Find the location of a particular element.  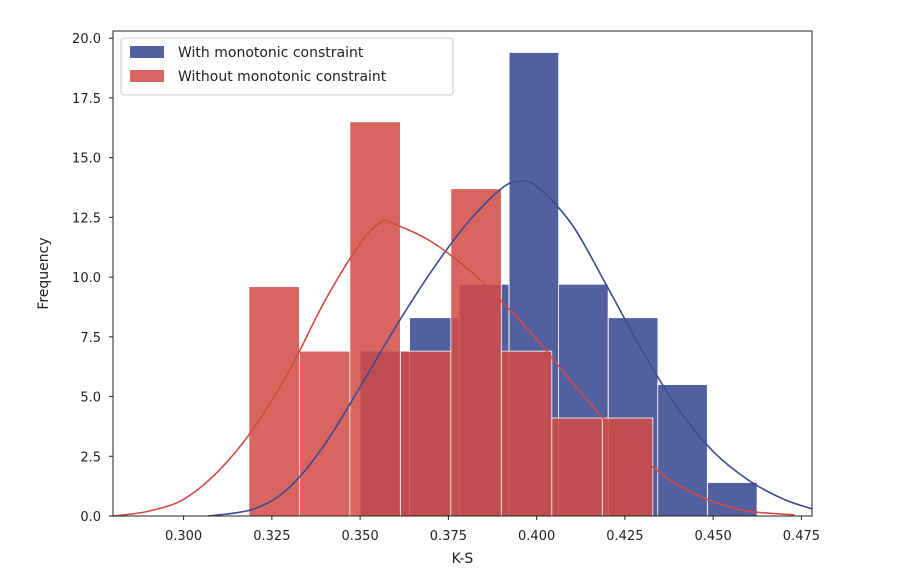

legend-swatch-without-constraint is located at coordinates (147, 76).